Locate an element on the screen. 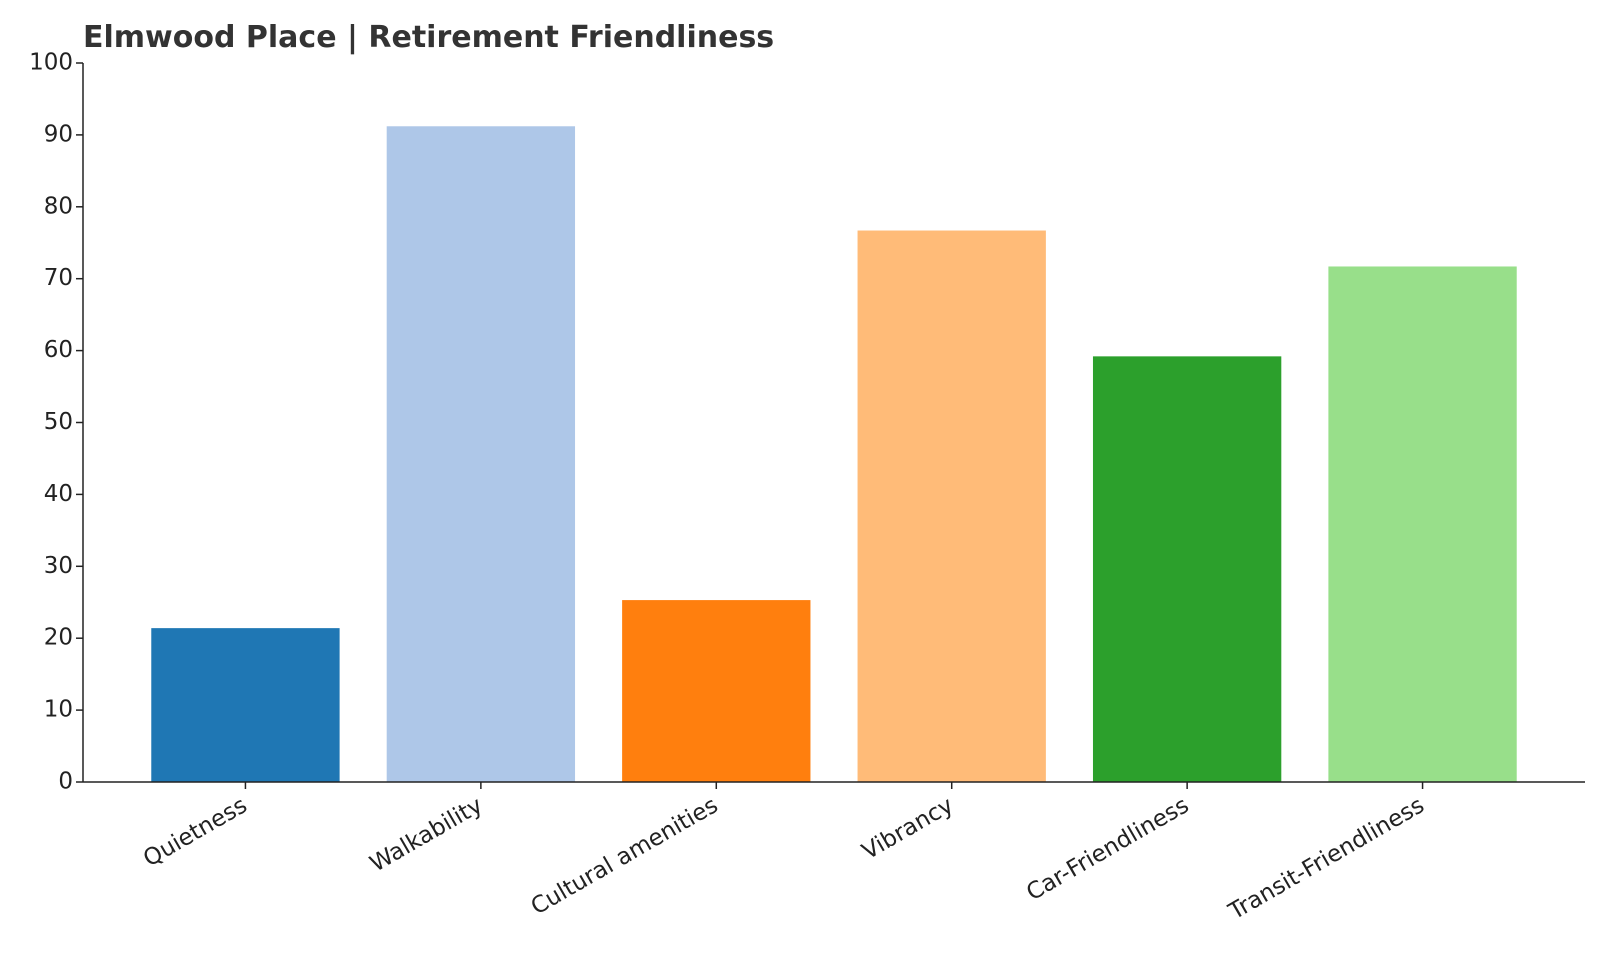 This screenshot has width=1600, height=960. x-tick-label: Car-Friendliness is located at coordinates (1107, 849).